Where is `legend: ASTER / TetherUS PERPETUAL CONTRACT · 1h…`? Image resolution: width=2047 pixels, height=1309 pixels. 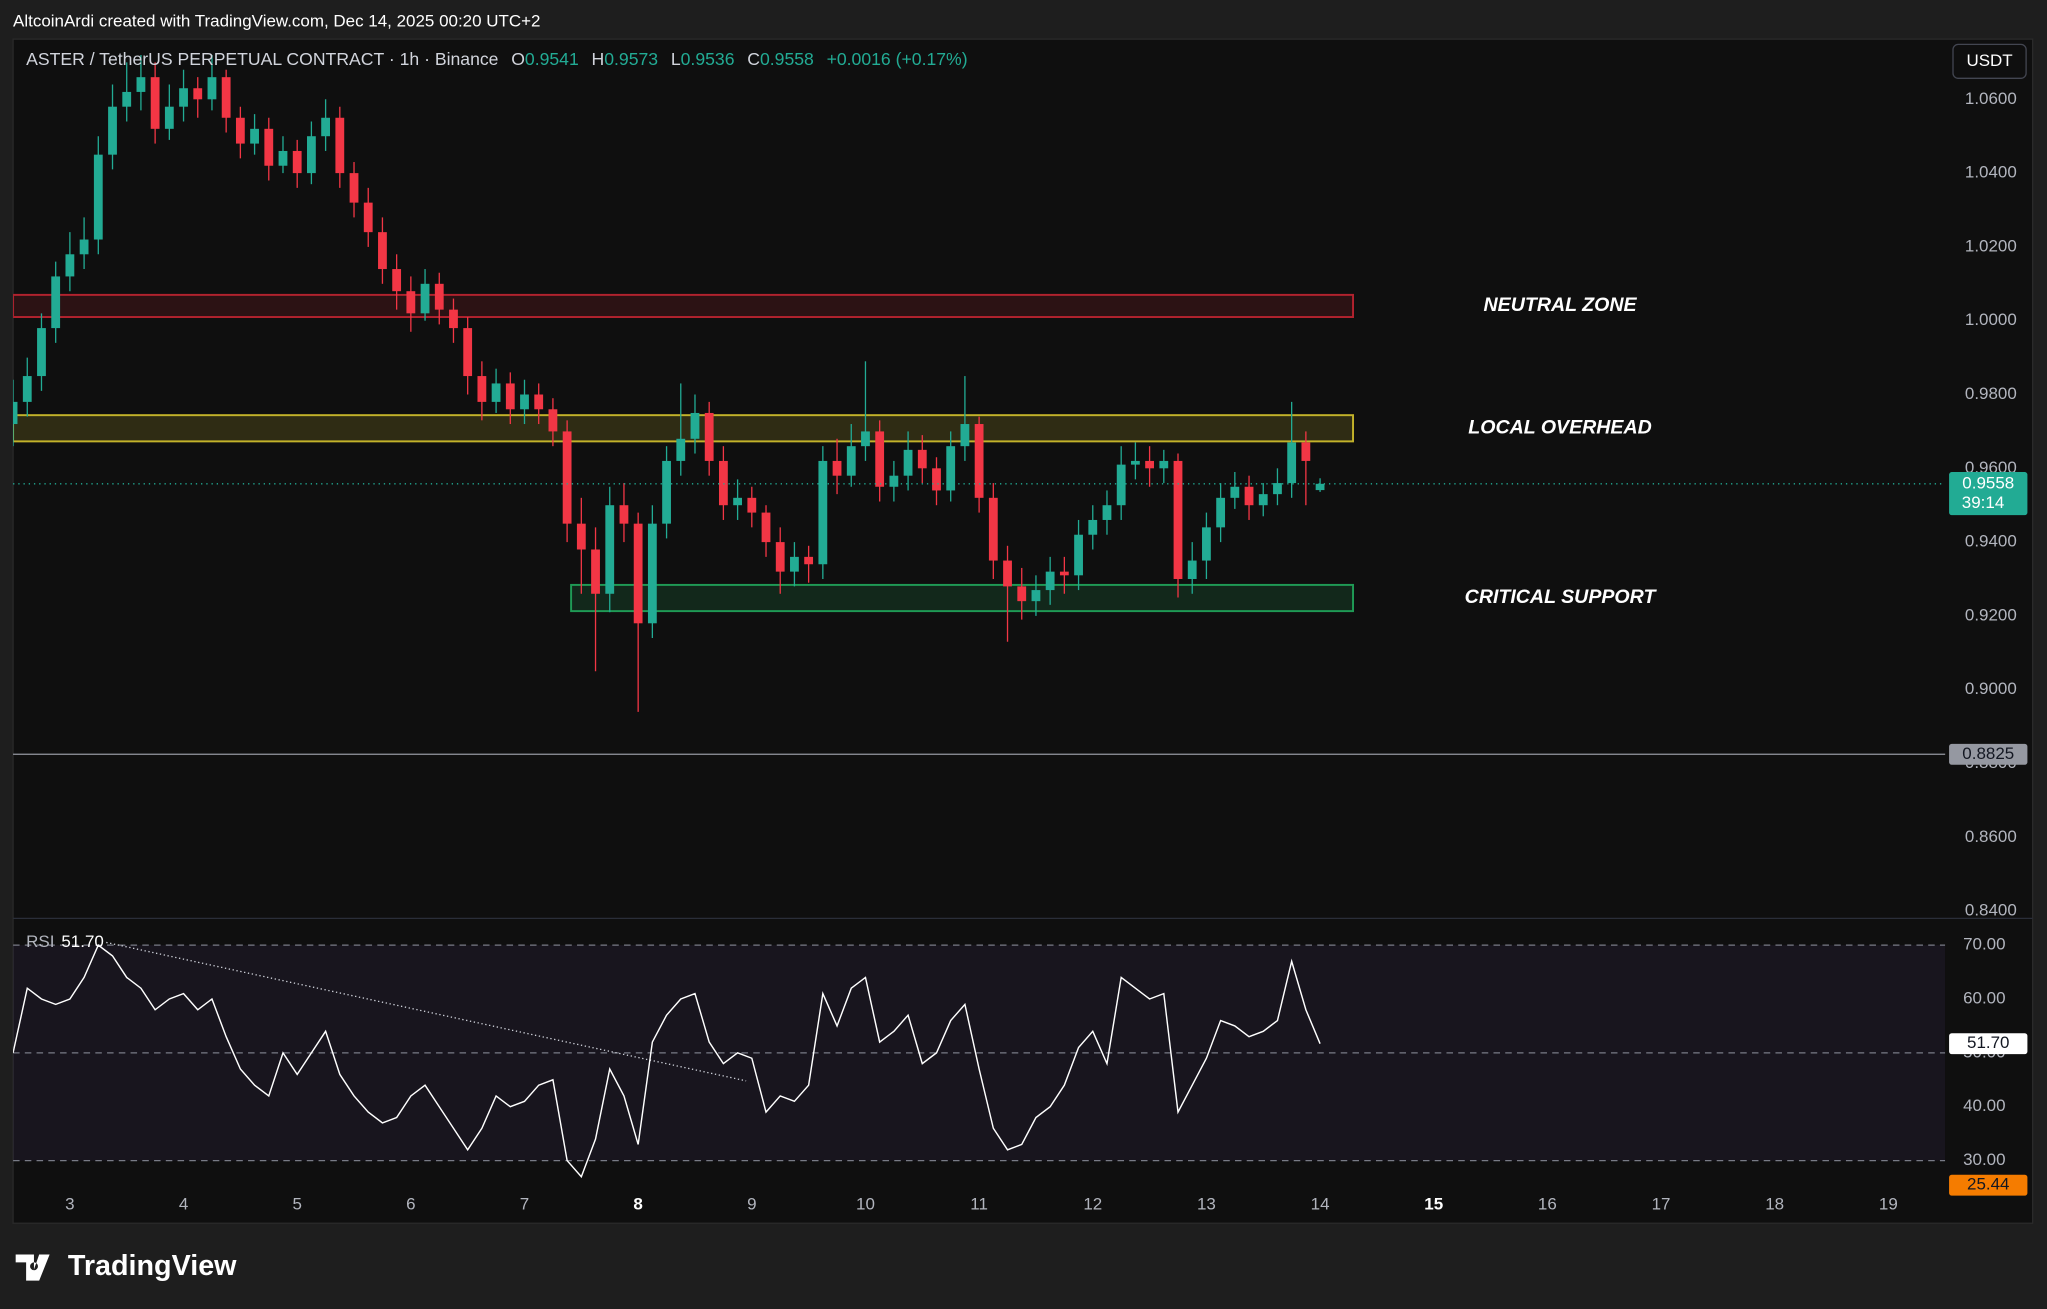 legend: ASTER / TetherUS PERPETUAL CONTRACT · 1h… is located at coordinates (496, 59).